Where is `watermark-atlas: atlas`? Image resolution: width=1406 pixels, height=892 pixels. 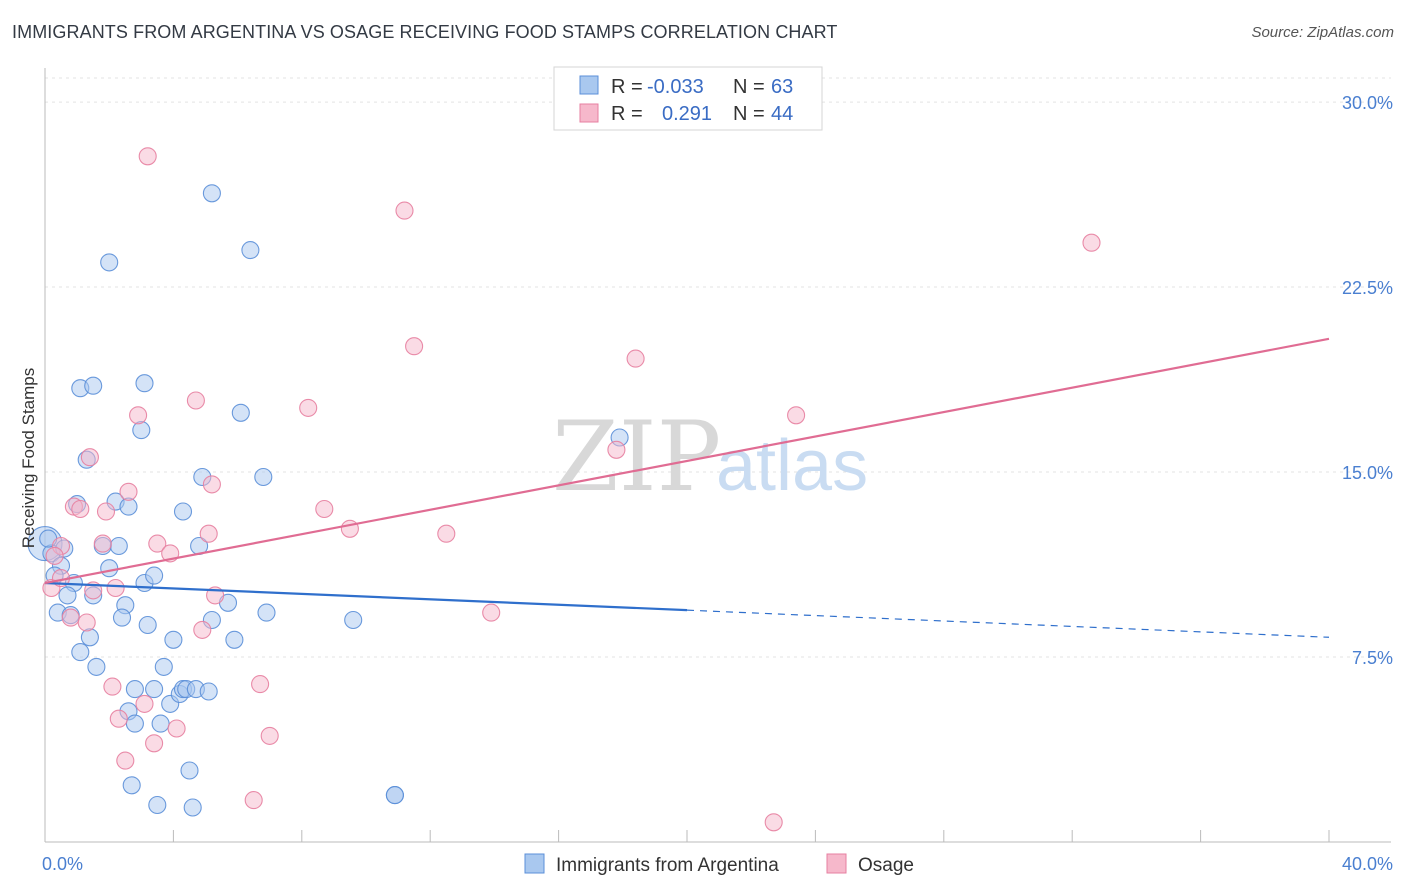 watermark-atlas: atlas is located at coordinates (792, 466).